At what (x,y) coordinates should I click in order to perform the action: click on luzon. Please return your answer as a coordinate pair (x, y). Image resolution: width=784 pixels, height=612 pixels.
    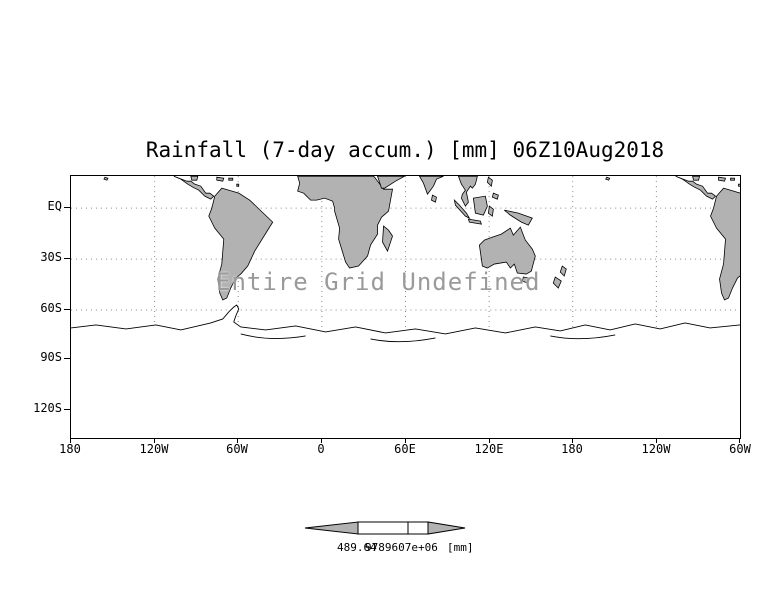
    Looking at the image, I should click on (489, 182).